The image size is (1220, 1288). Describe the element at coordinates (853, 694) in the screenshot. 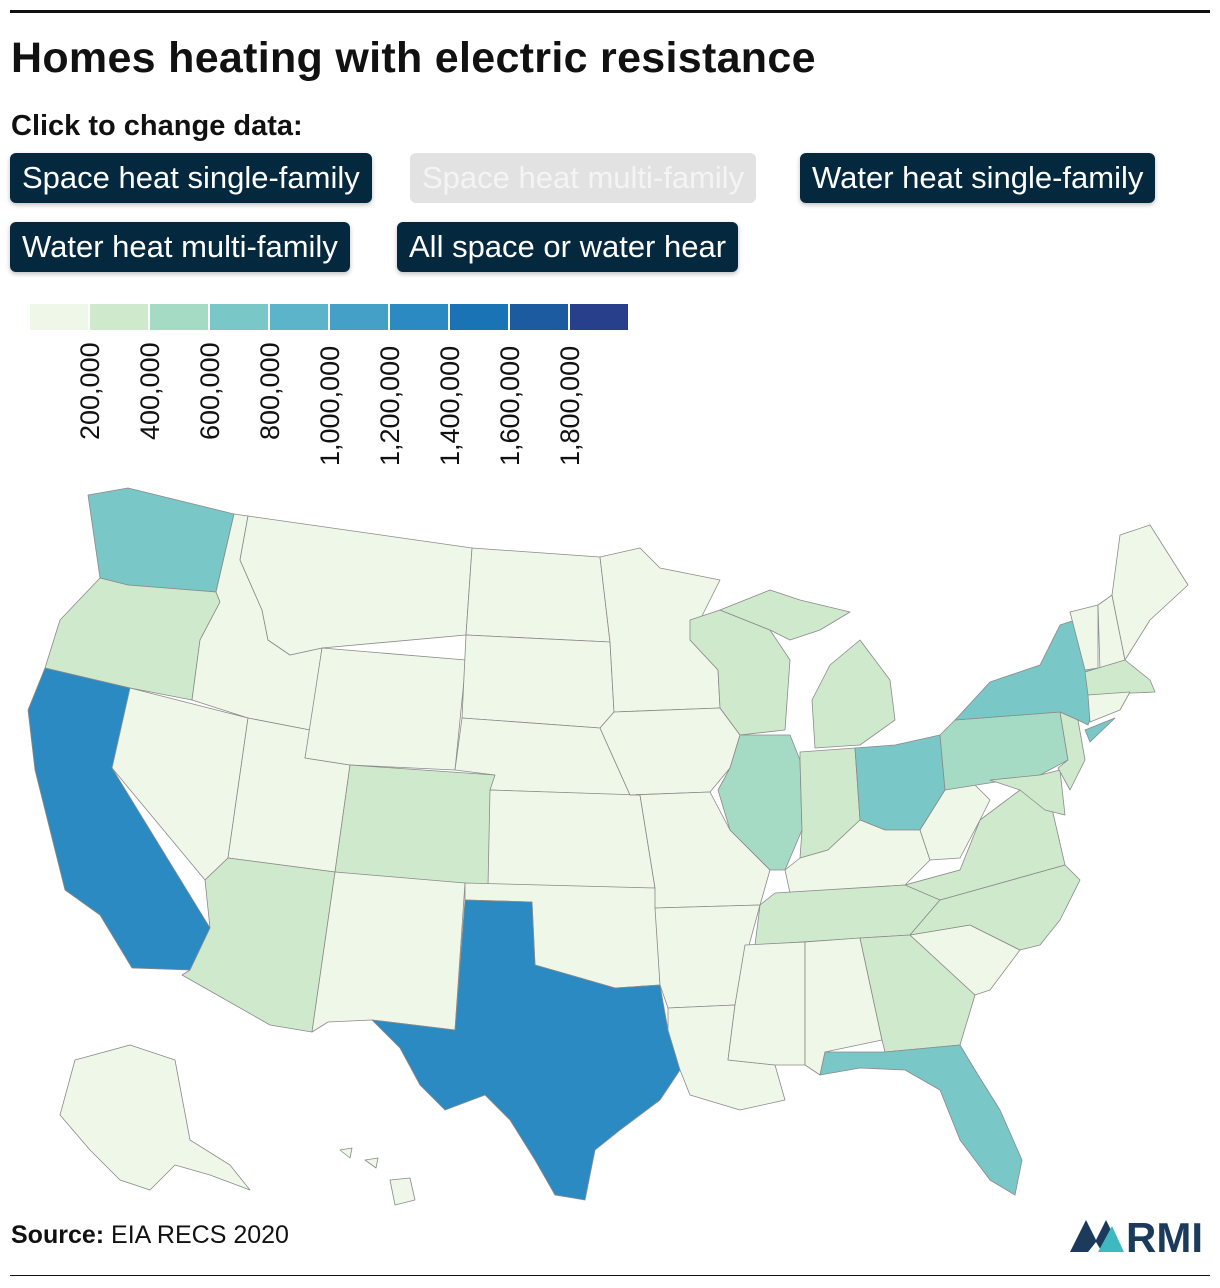

I see `state-MI` at that location.